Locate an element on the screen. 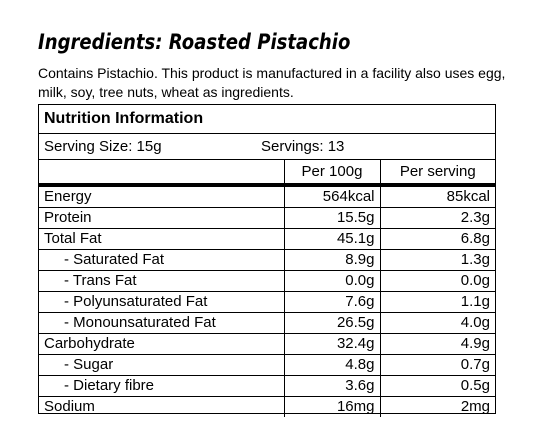  serving-info-row: Serving Size: 15g Servings: 13 is located at coordinates (267, 147).